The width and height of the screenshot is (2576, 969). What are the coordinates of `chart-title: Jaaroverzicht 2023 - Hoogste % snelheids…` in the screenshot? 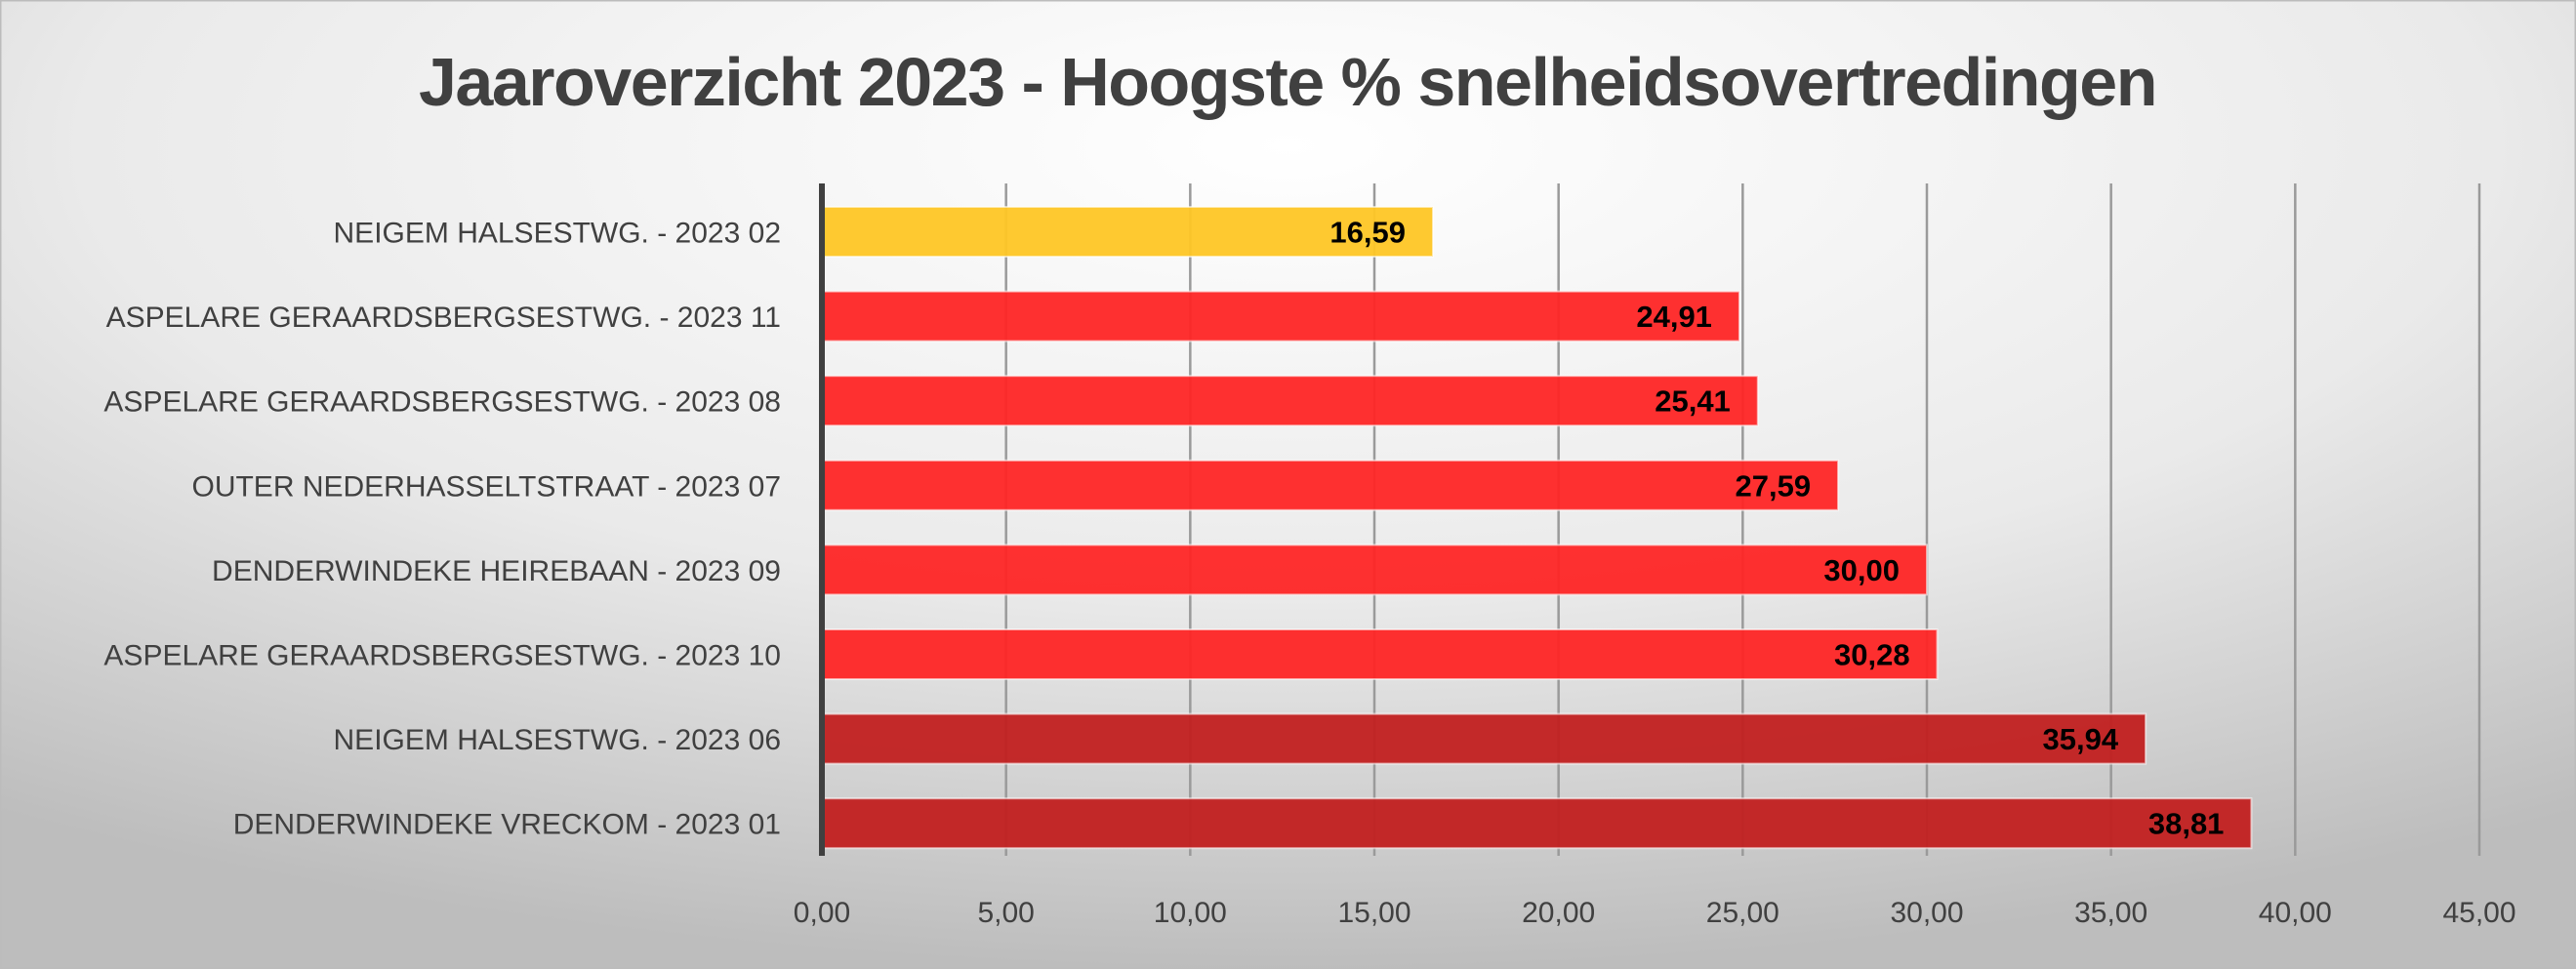 It's located at (1287, 82).